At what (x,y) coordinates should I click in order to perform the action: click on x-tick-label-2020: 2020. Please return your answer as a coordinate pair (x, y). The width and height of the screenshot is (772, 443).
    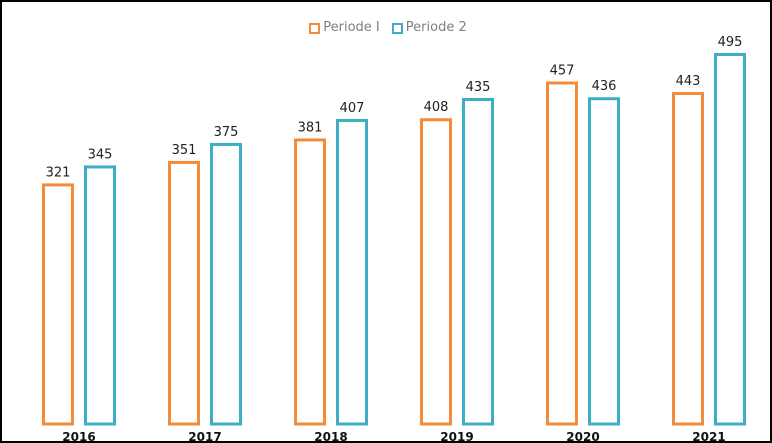
    Looking at the image, I should click on (582, 436).